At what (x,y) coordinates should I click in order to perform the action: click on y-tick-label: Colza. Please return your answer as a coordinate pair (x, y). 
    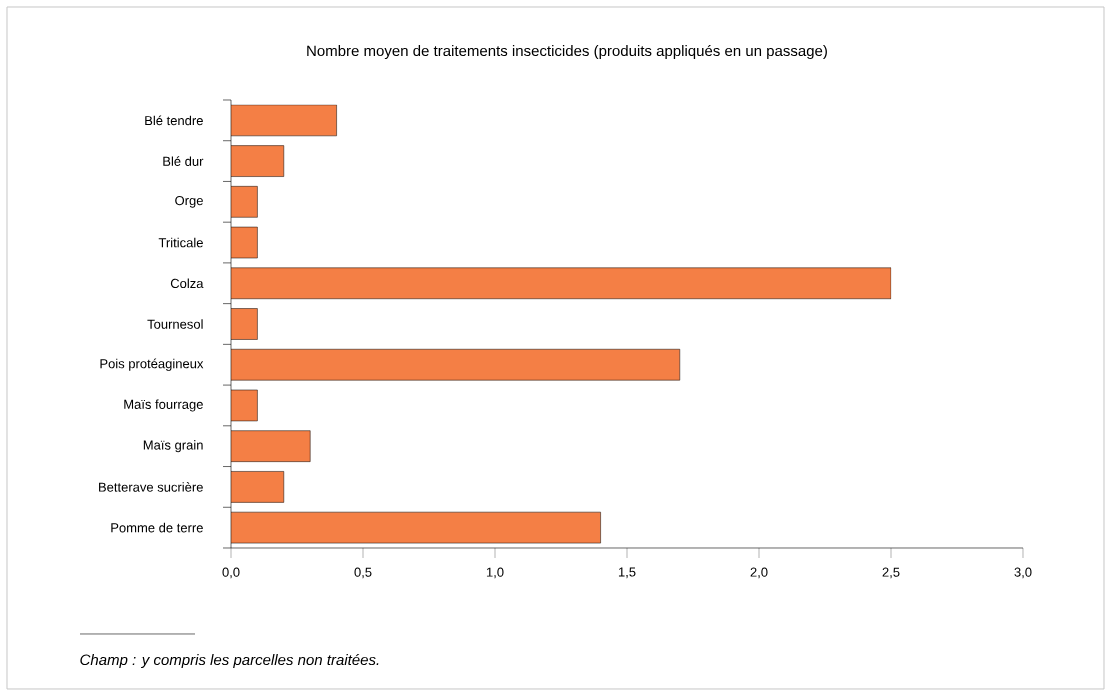
    Looking at the image, I should click on (187, 283).